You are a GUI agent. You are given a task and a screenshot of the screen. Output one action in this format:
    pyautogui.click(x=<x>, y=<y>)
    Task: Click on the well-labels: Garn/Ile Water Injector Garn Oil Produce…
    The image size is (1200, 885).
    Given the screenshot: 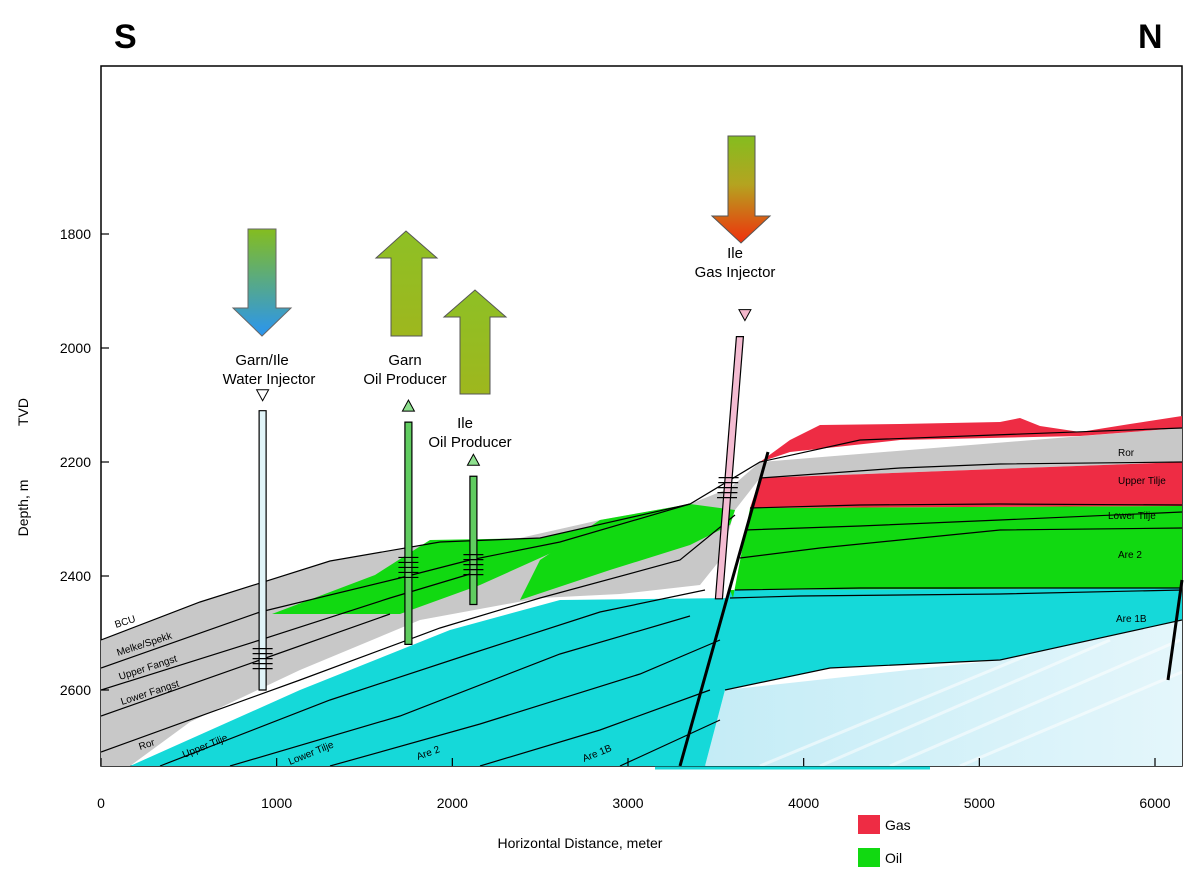 What is the action you would take?
    pyautogui.click(x=499, y=348)
    